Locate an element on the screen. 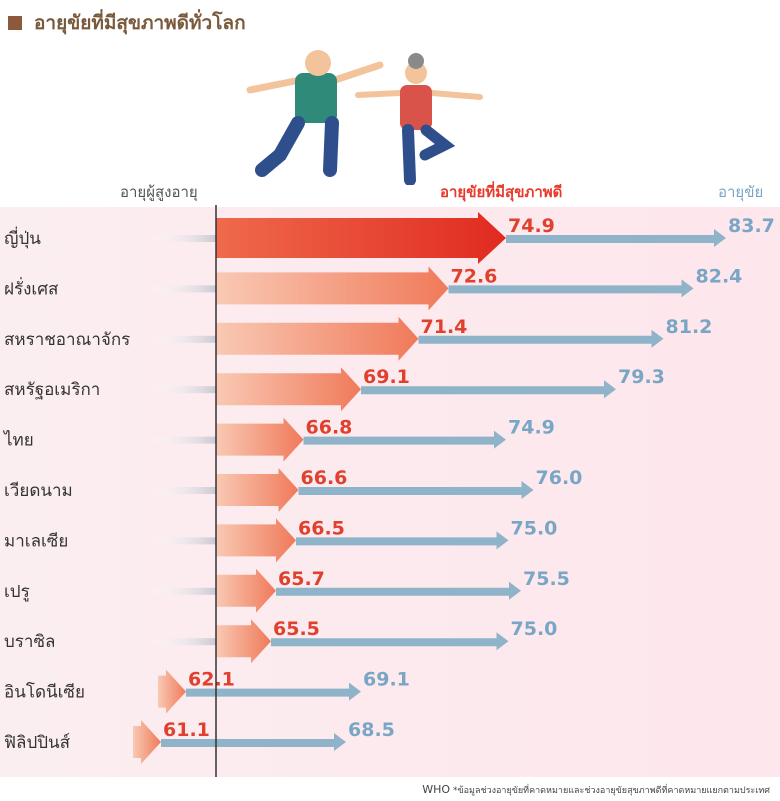 The image size is (780, 801). legend-healthy: อายุขัยที่มีสุขภาพดี is located at coordinates (501, 192).